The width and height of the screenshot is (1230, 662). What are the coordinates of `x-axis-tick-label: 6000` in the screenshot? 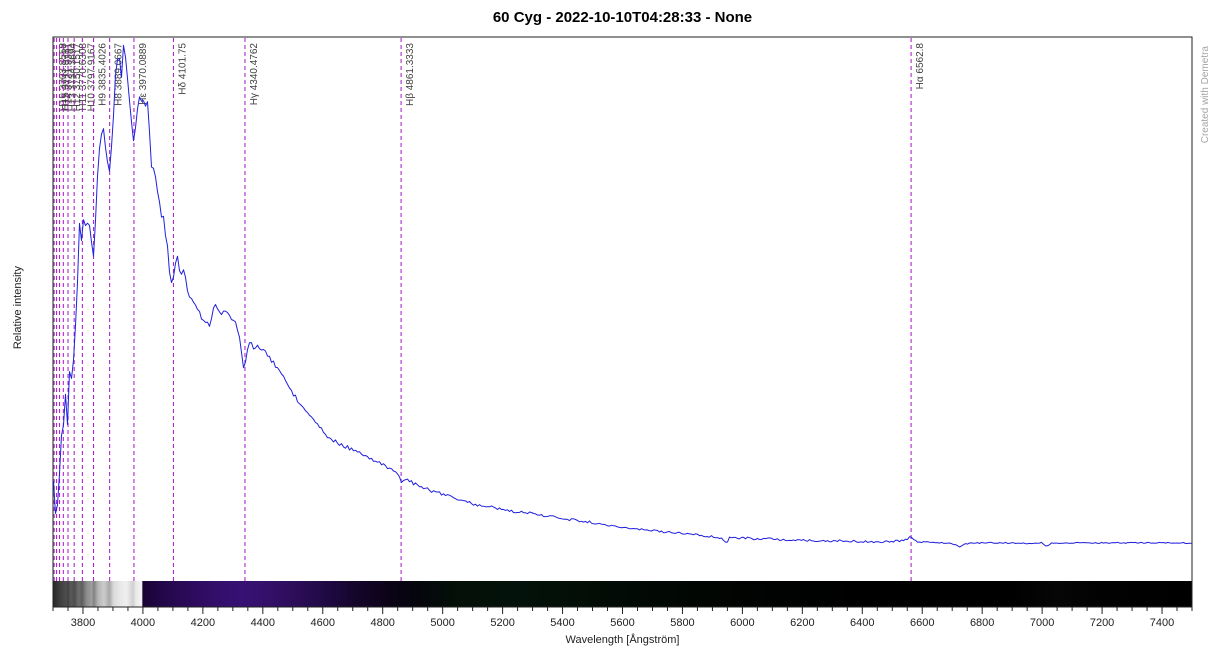 It's located at (742, 623).